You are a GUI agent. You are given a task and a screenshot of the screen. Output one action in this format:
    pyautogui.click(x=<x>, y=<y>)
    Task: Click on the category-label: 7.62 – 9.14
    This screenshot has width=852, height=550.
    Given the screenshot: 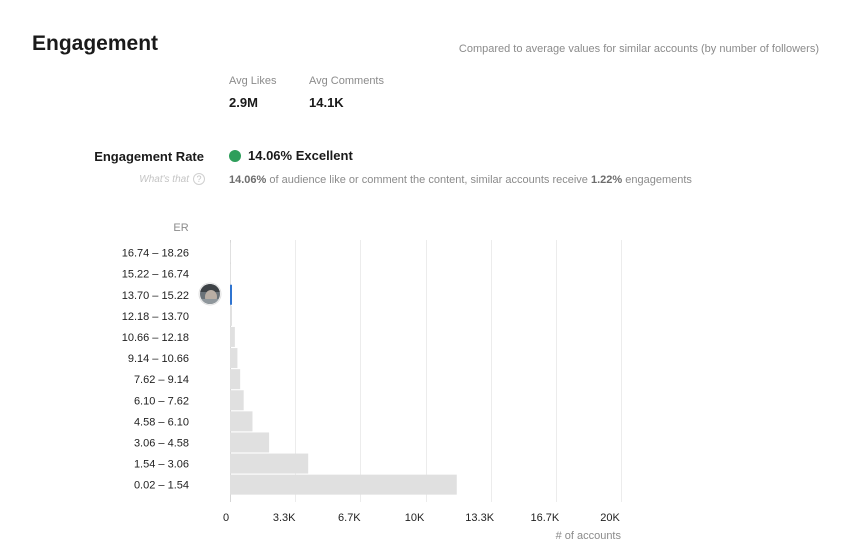 What is the action you would take?
    pyautogui.click(x=161, y=380)
    